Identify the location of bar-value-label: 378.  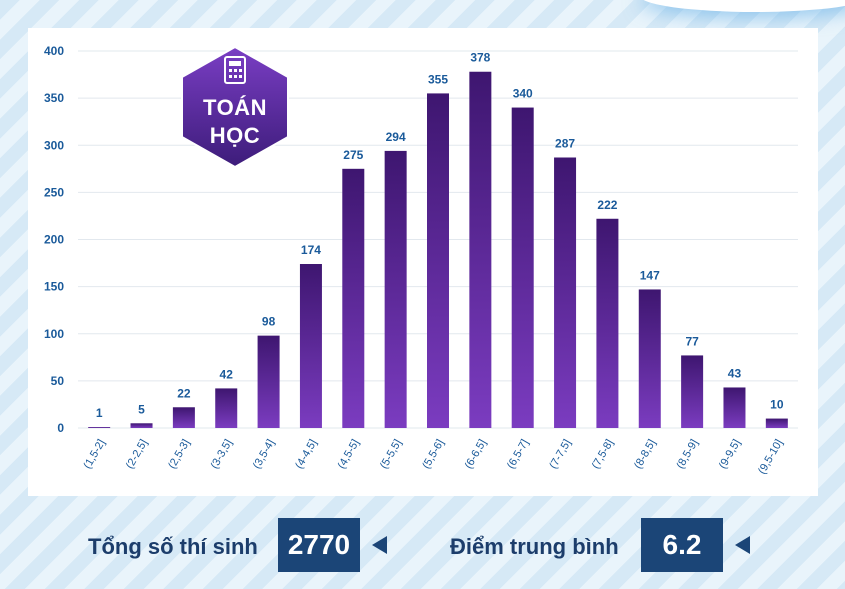
(480, 58).